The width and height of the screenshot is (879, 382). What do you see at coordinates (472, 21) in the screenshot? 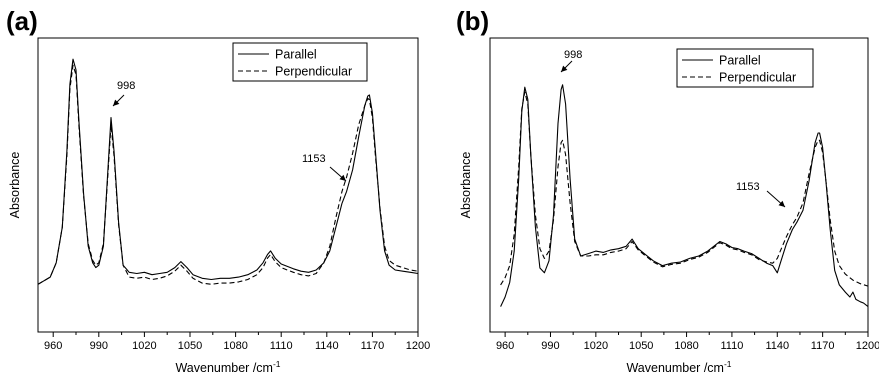
I see `panel-label: (b)` at bounding box center [472, 21].